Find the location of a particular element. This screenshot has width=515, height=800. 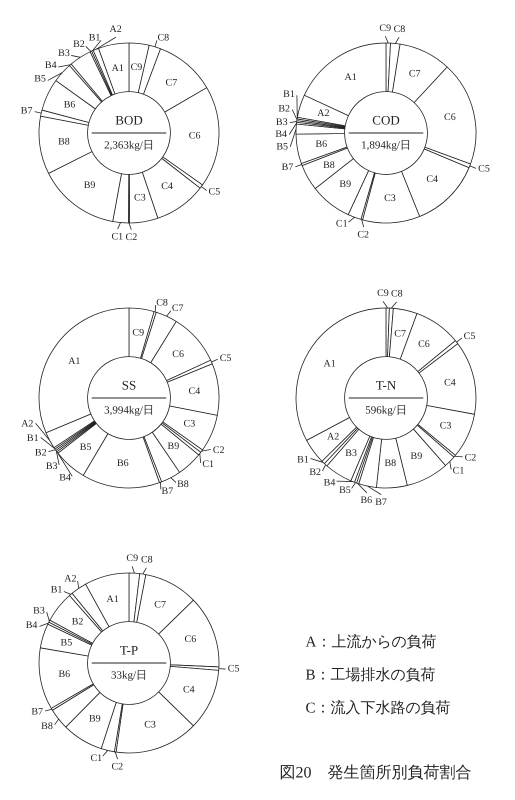

text: 596kg/日 is located at coordinates (386, 410).